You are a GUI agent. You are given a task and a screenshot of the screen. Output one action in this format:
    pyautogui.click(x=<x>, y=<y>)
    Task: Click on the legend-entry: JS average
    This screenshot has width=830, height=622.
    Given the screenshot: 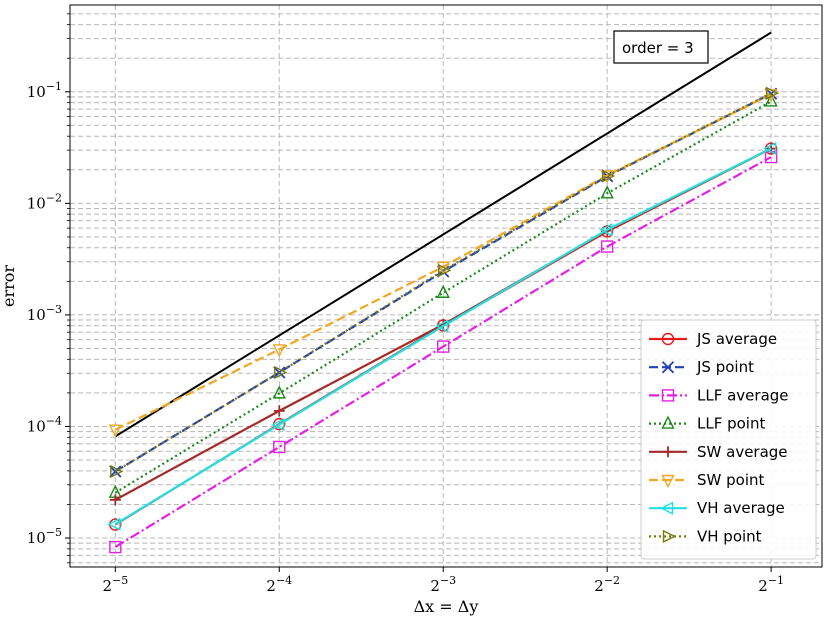 What is the action you would take?
    pyautogui.click(x=713, y=339)
    